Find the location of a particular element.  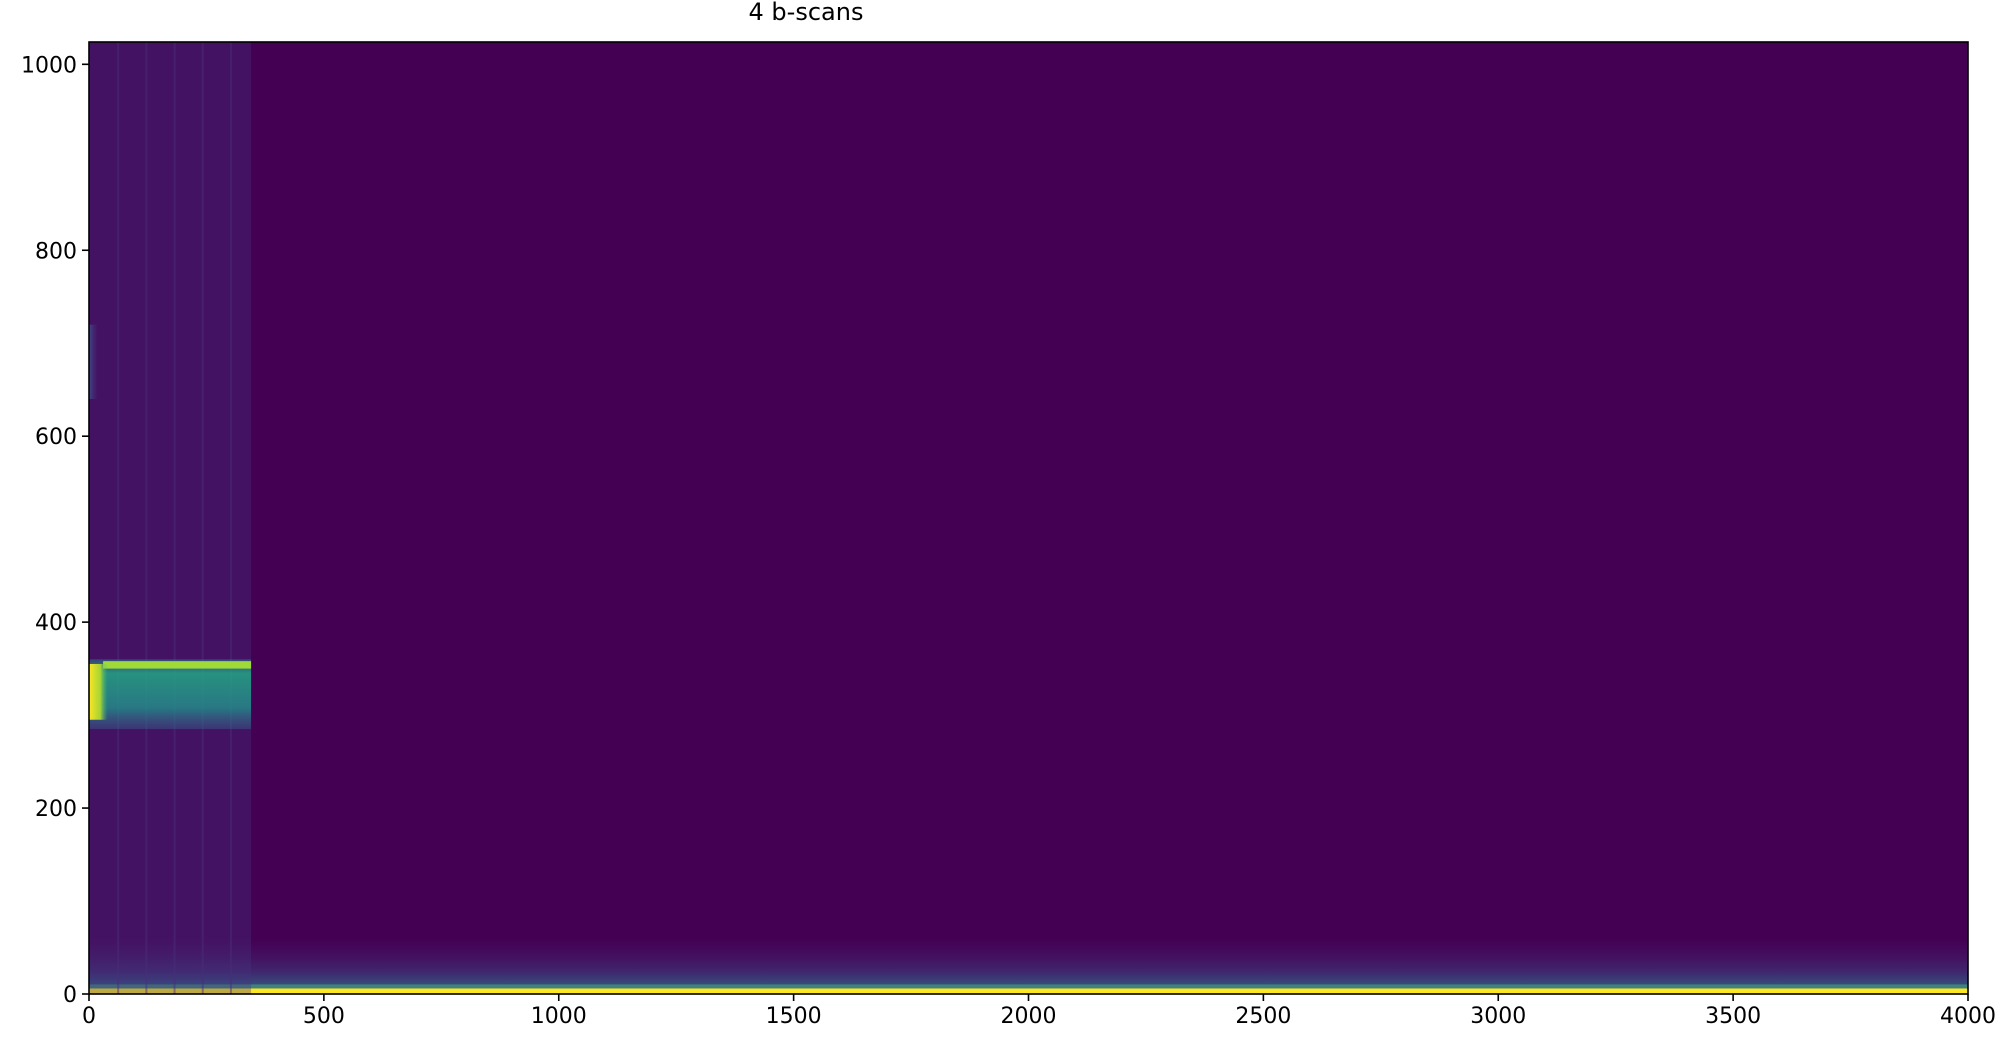

chart-title: 4 b-scans is located at coordinates (806, 13).